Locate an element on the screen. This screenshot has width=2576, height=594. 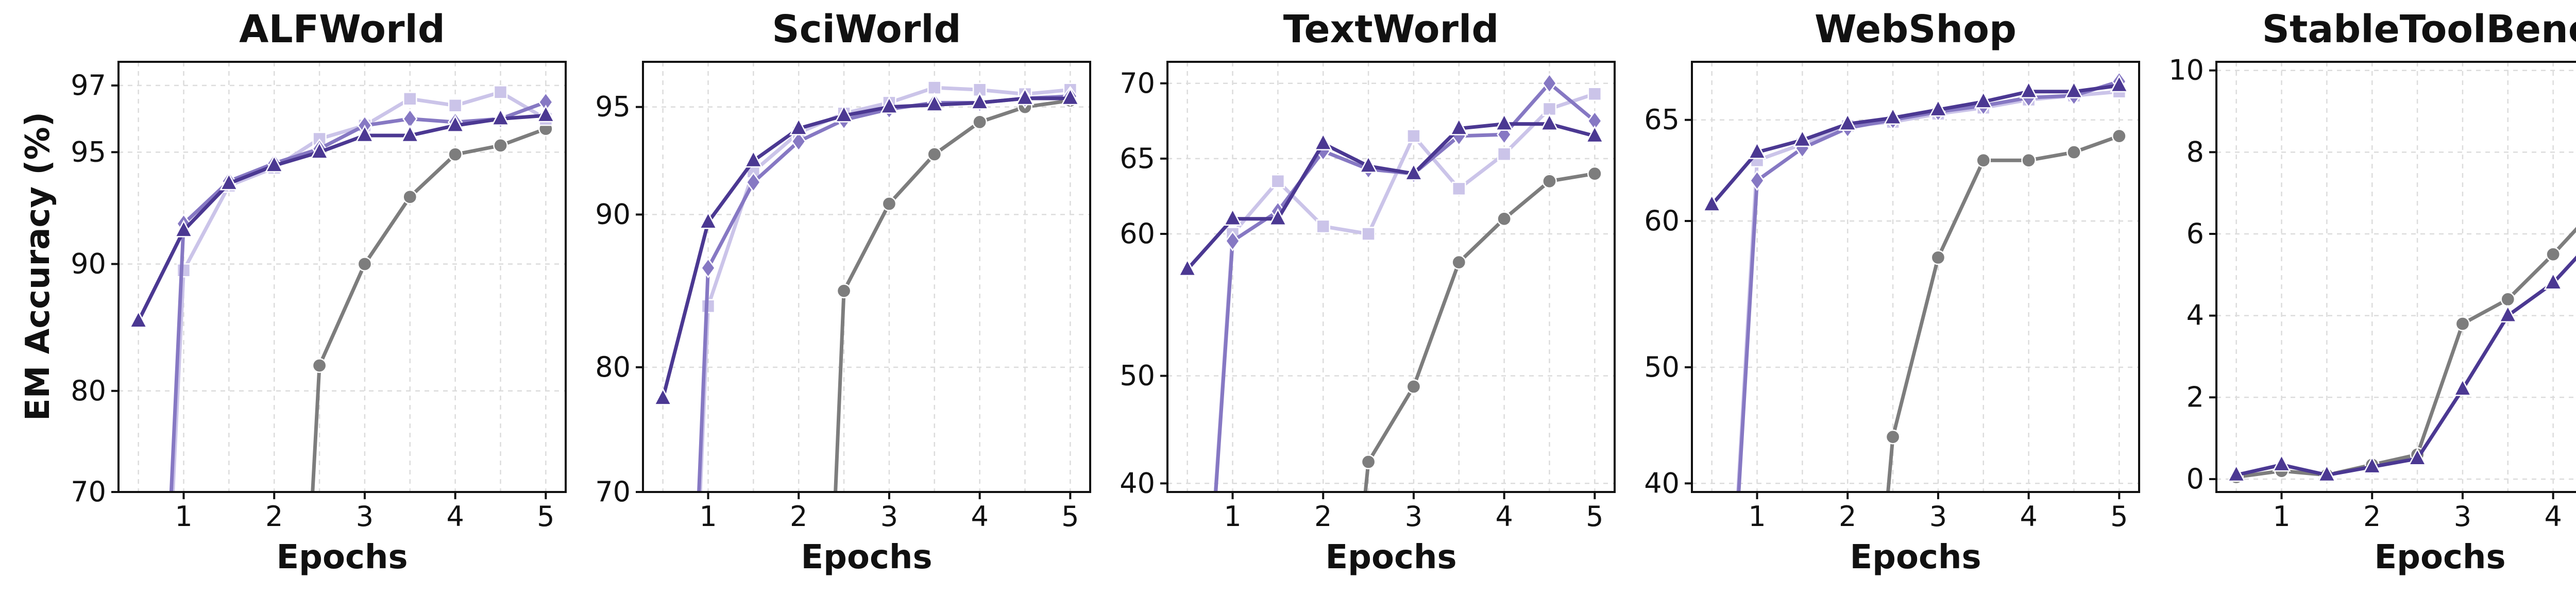
svg-text: 6 is located at coordinates (2195, 233).